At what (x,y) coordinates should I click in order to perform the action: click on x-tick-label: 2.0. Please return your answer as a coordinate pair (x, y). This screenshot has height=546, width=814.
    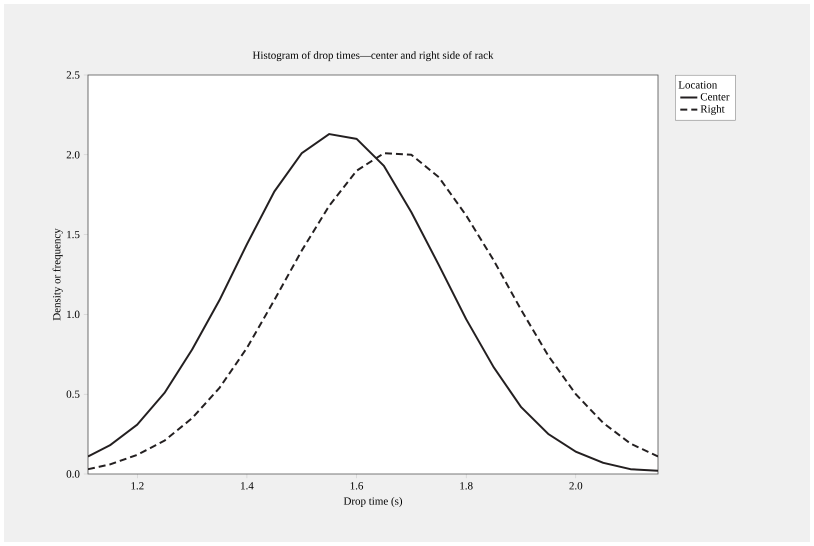
    Looking at the image, I should click on (575, 486).